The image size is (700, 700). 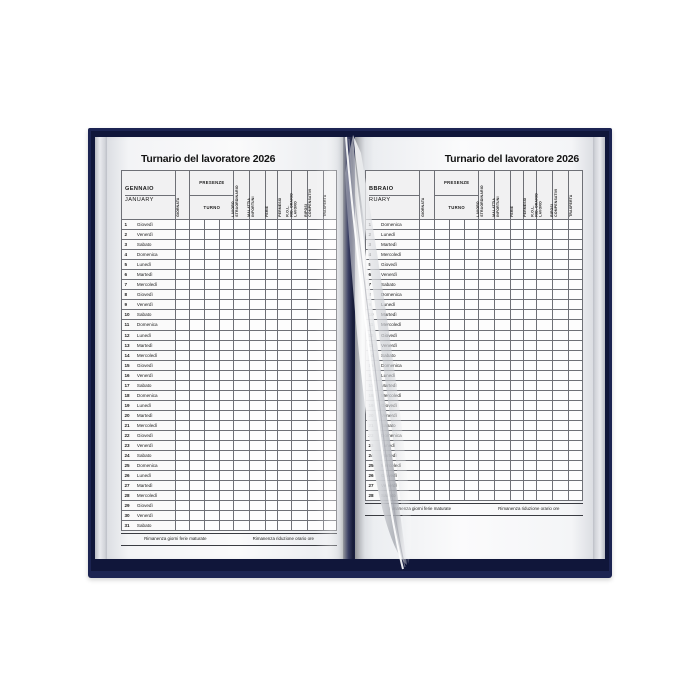 What do you see at coordinates (474, 275) in the screenshot?
I see `table-row: 6 Venerdì` at bounding box center [474, 275].